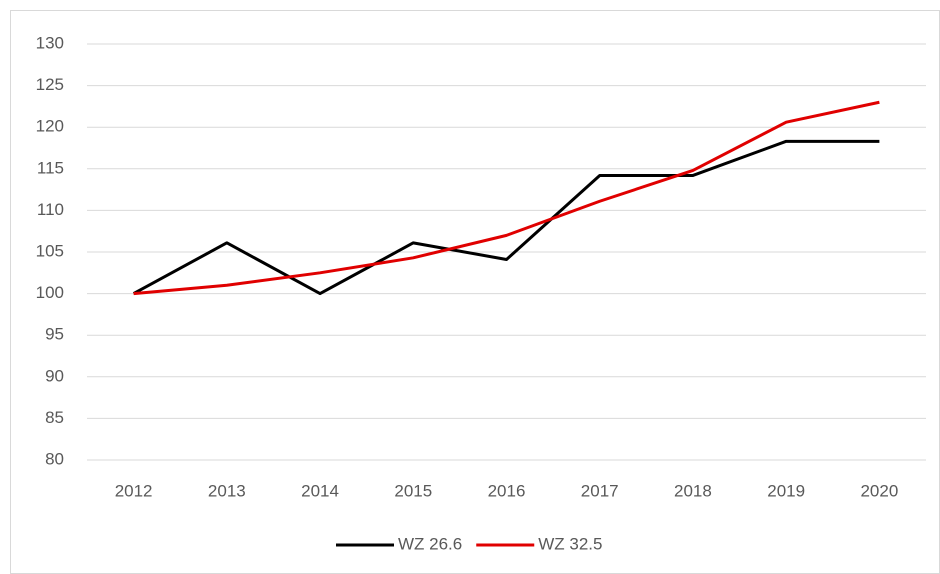 The height and width of the screenshot is (574, 940). Describe the element at coordinates (50, 292) in the screenshot. I see `y-tick-label: 100` at that location.